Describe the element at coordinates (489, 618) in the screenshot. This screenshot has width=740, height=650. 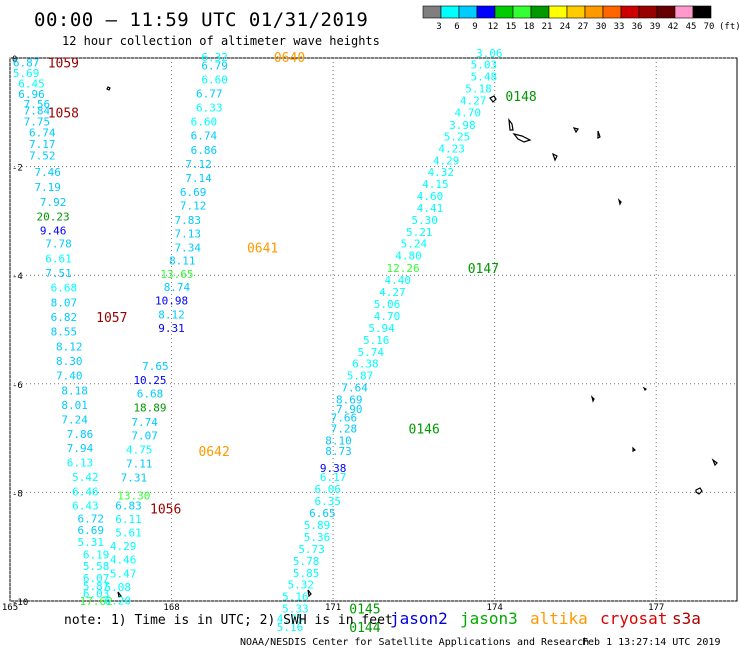
I see `satellite-name: jason3` at that location.